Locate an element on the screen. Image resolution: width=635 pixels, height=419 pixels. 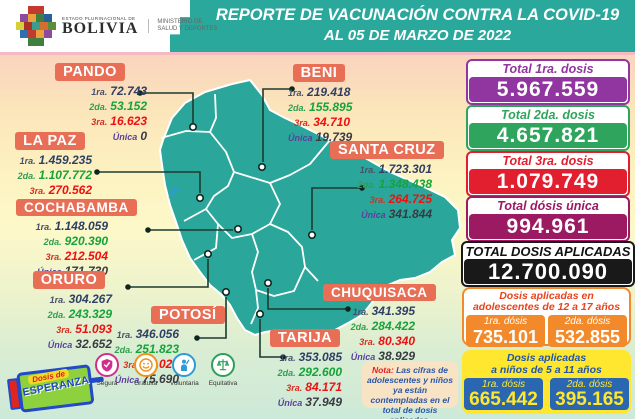
total-1ra-box: Total 1ra. dosis 5.967.559 is located at coordinates (548, 82).